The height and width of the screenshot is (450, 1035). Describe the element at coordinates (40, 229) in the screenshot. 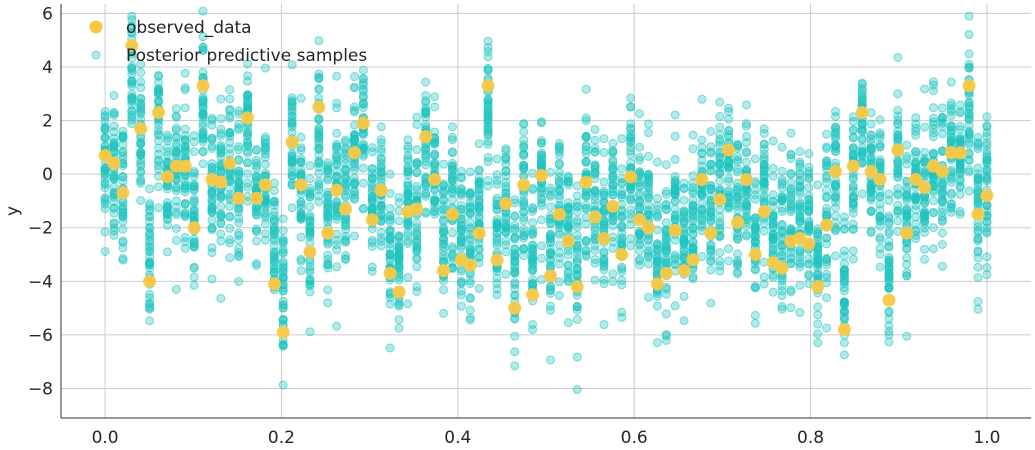

I see `y-tick-label: −2` at that location.